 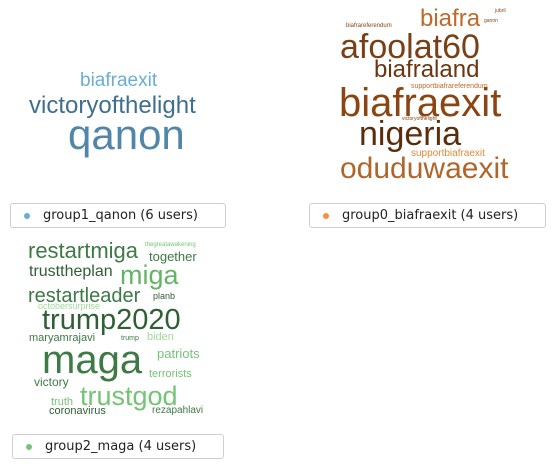 I want to click on word: restartleader, so click(x=84, y=296).